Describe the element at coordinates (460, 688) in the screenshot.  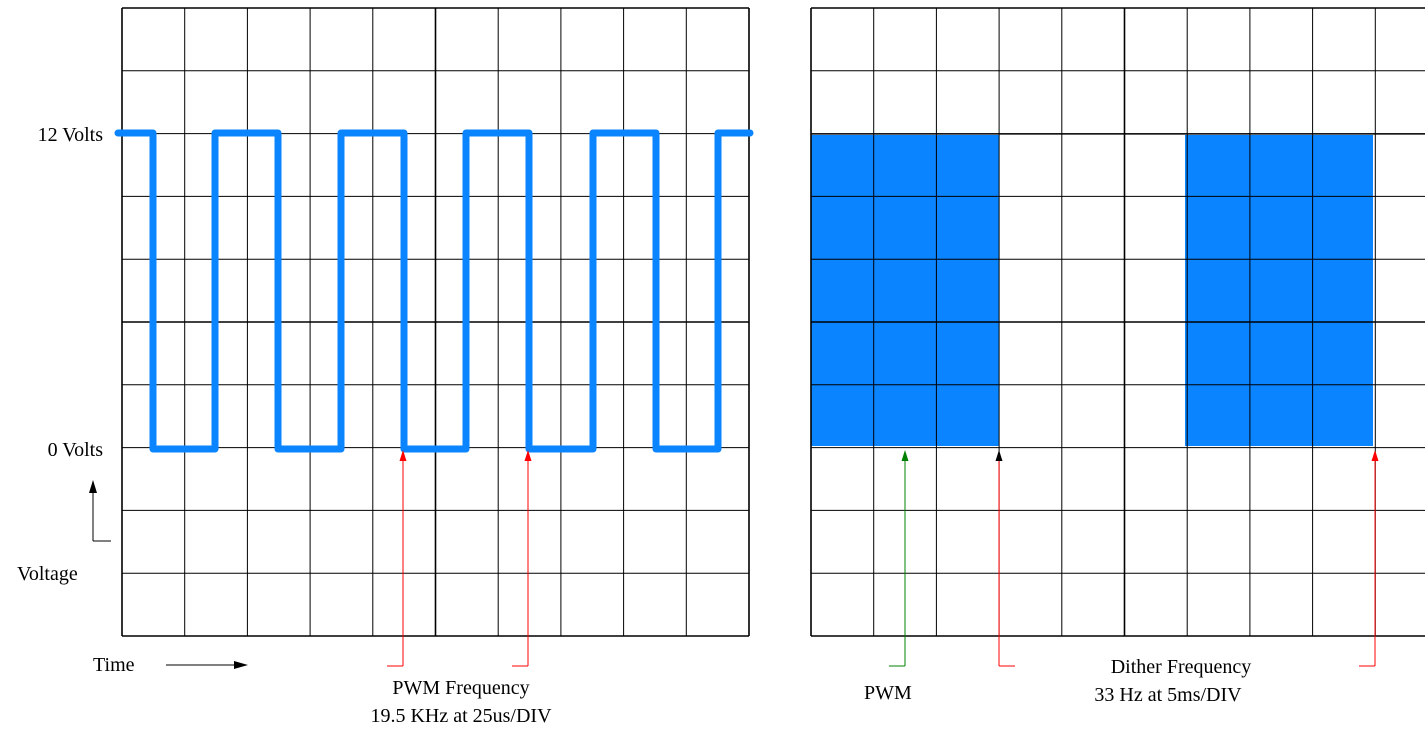
I see `pwm-frequency-caption: PWM Frequency` at that location.